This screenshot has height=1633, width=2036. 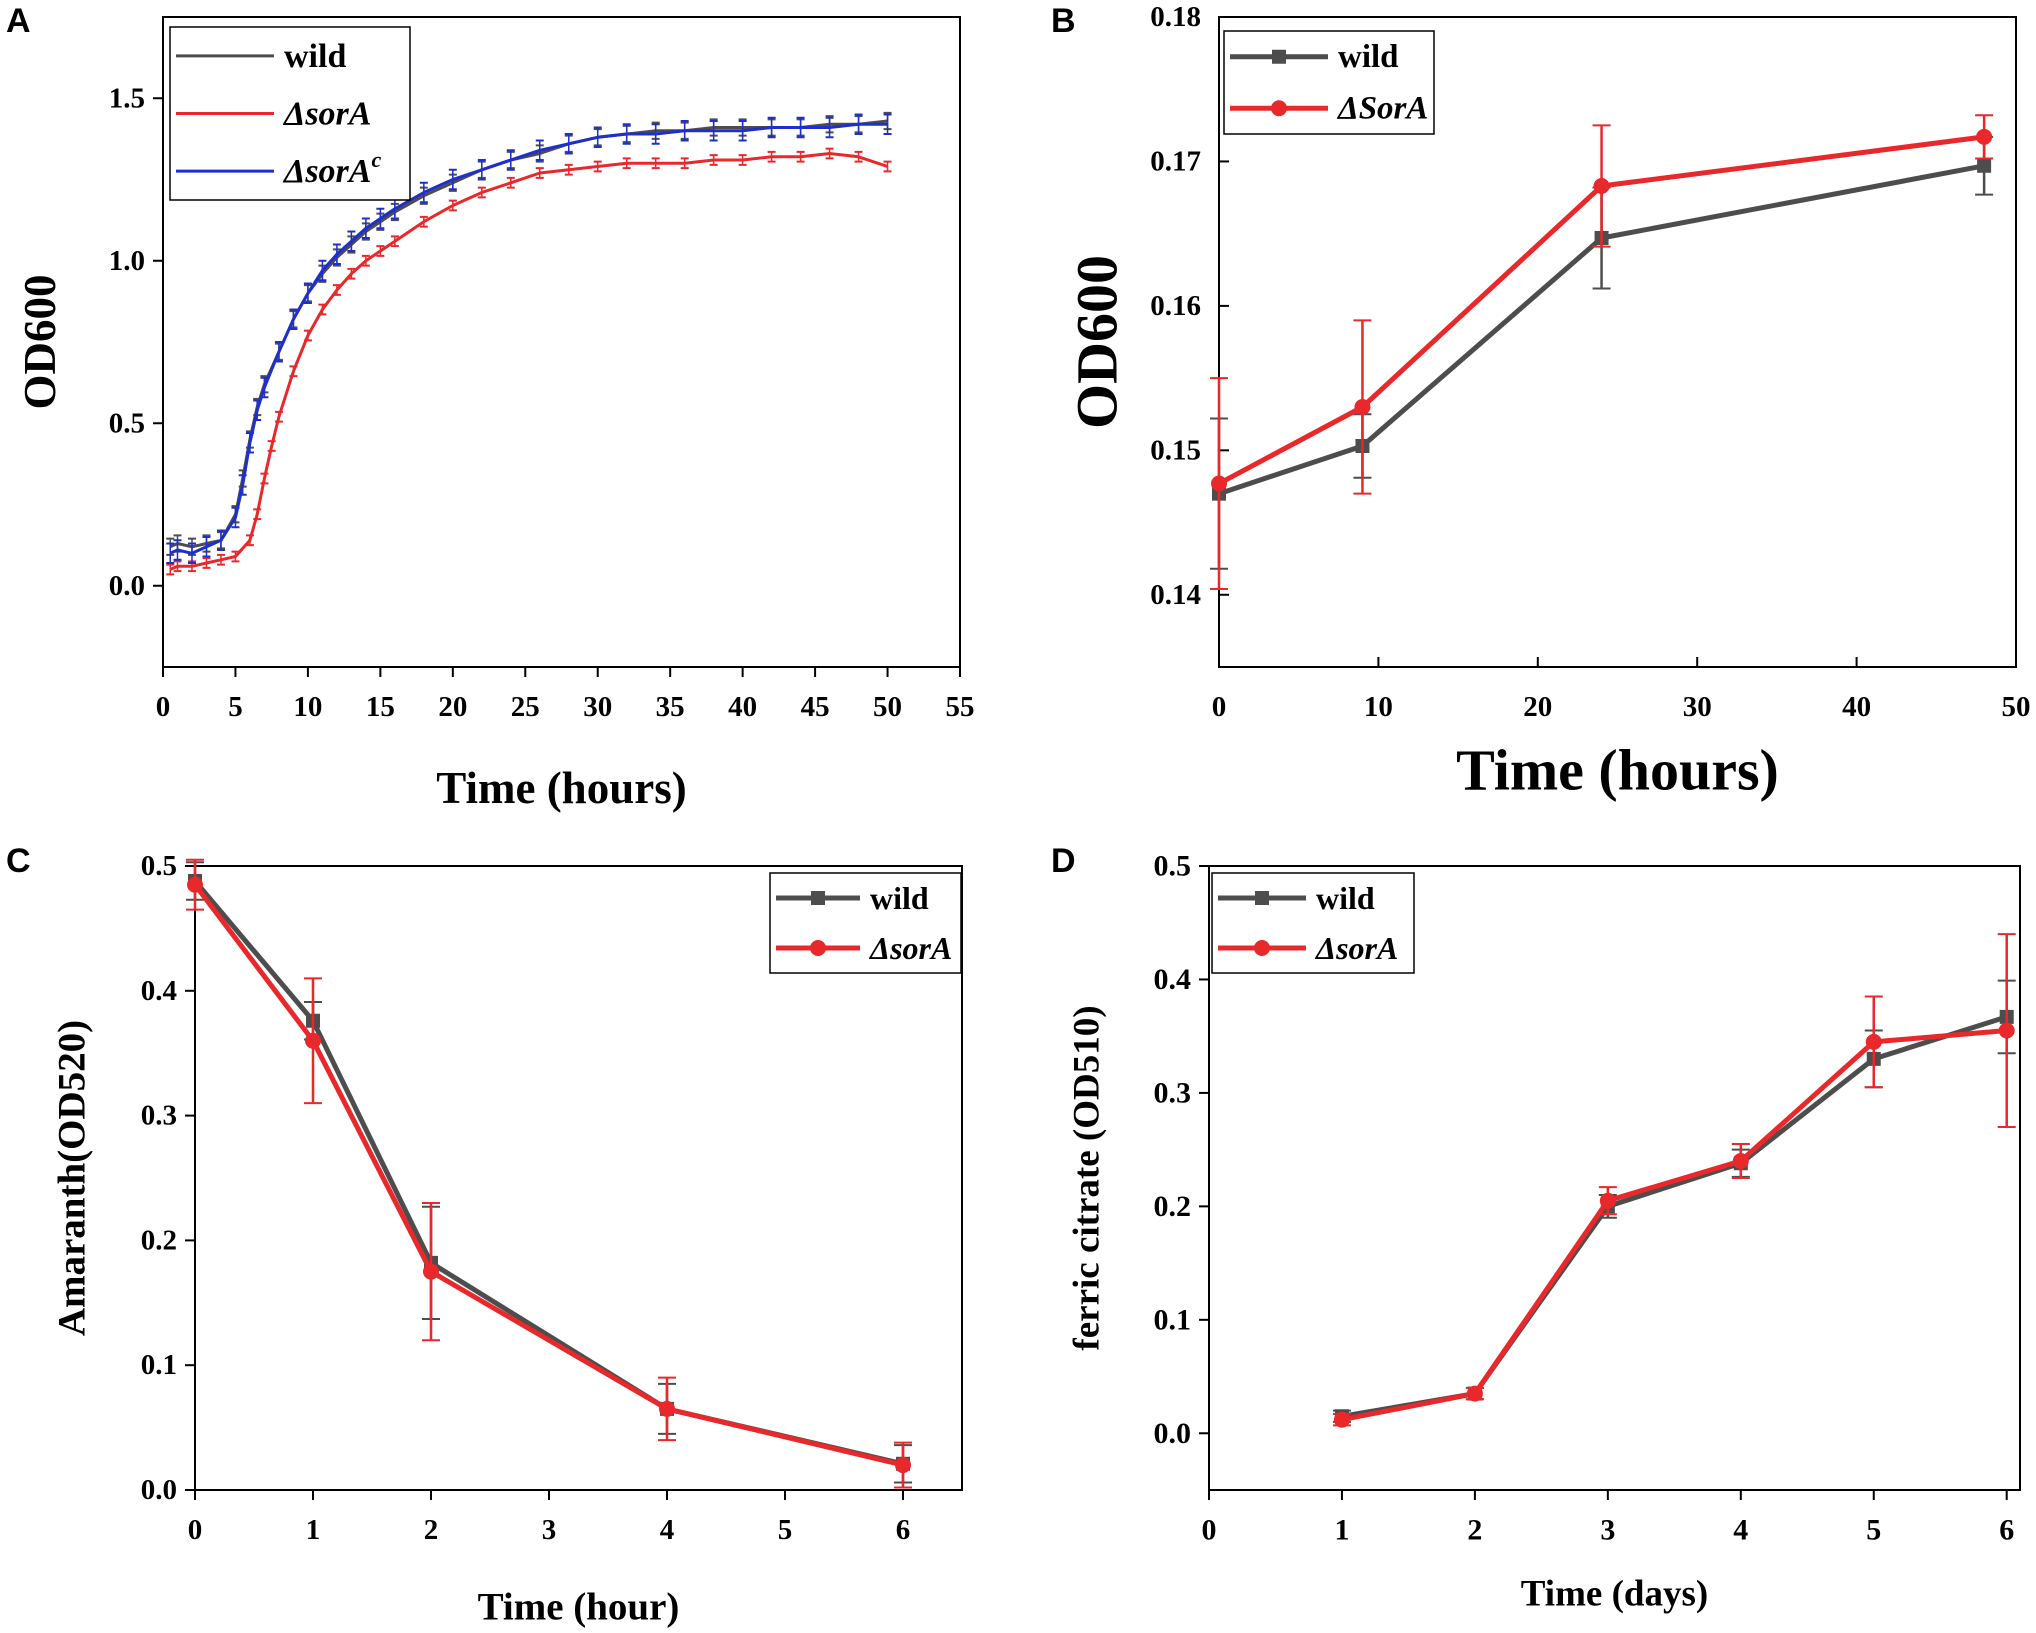 I want to click on plot-frame, so click(x=578, y=1178).